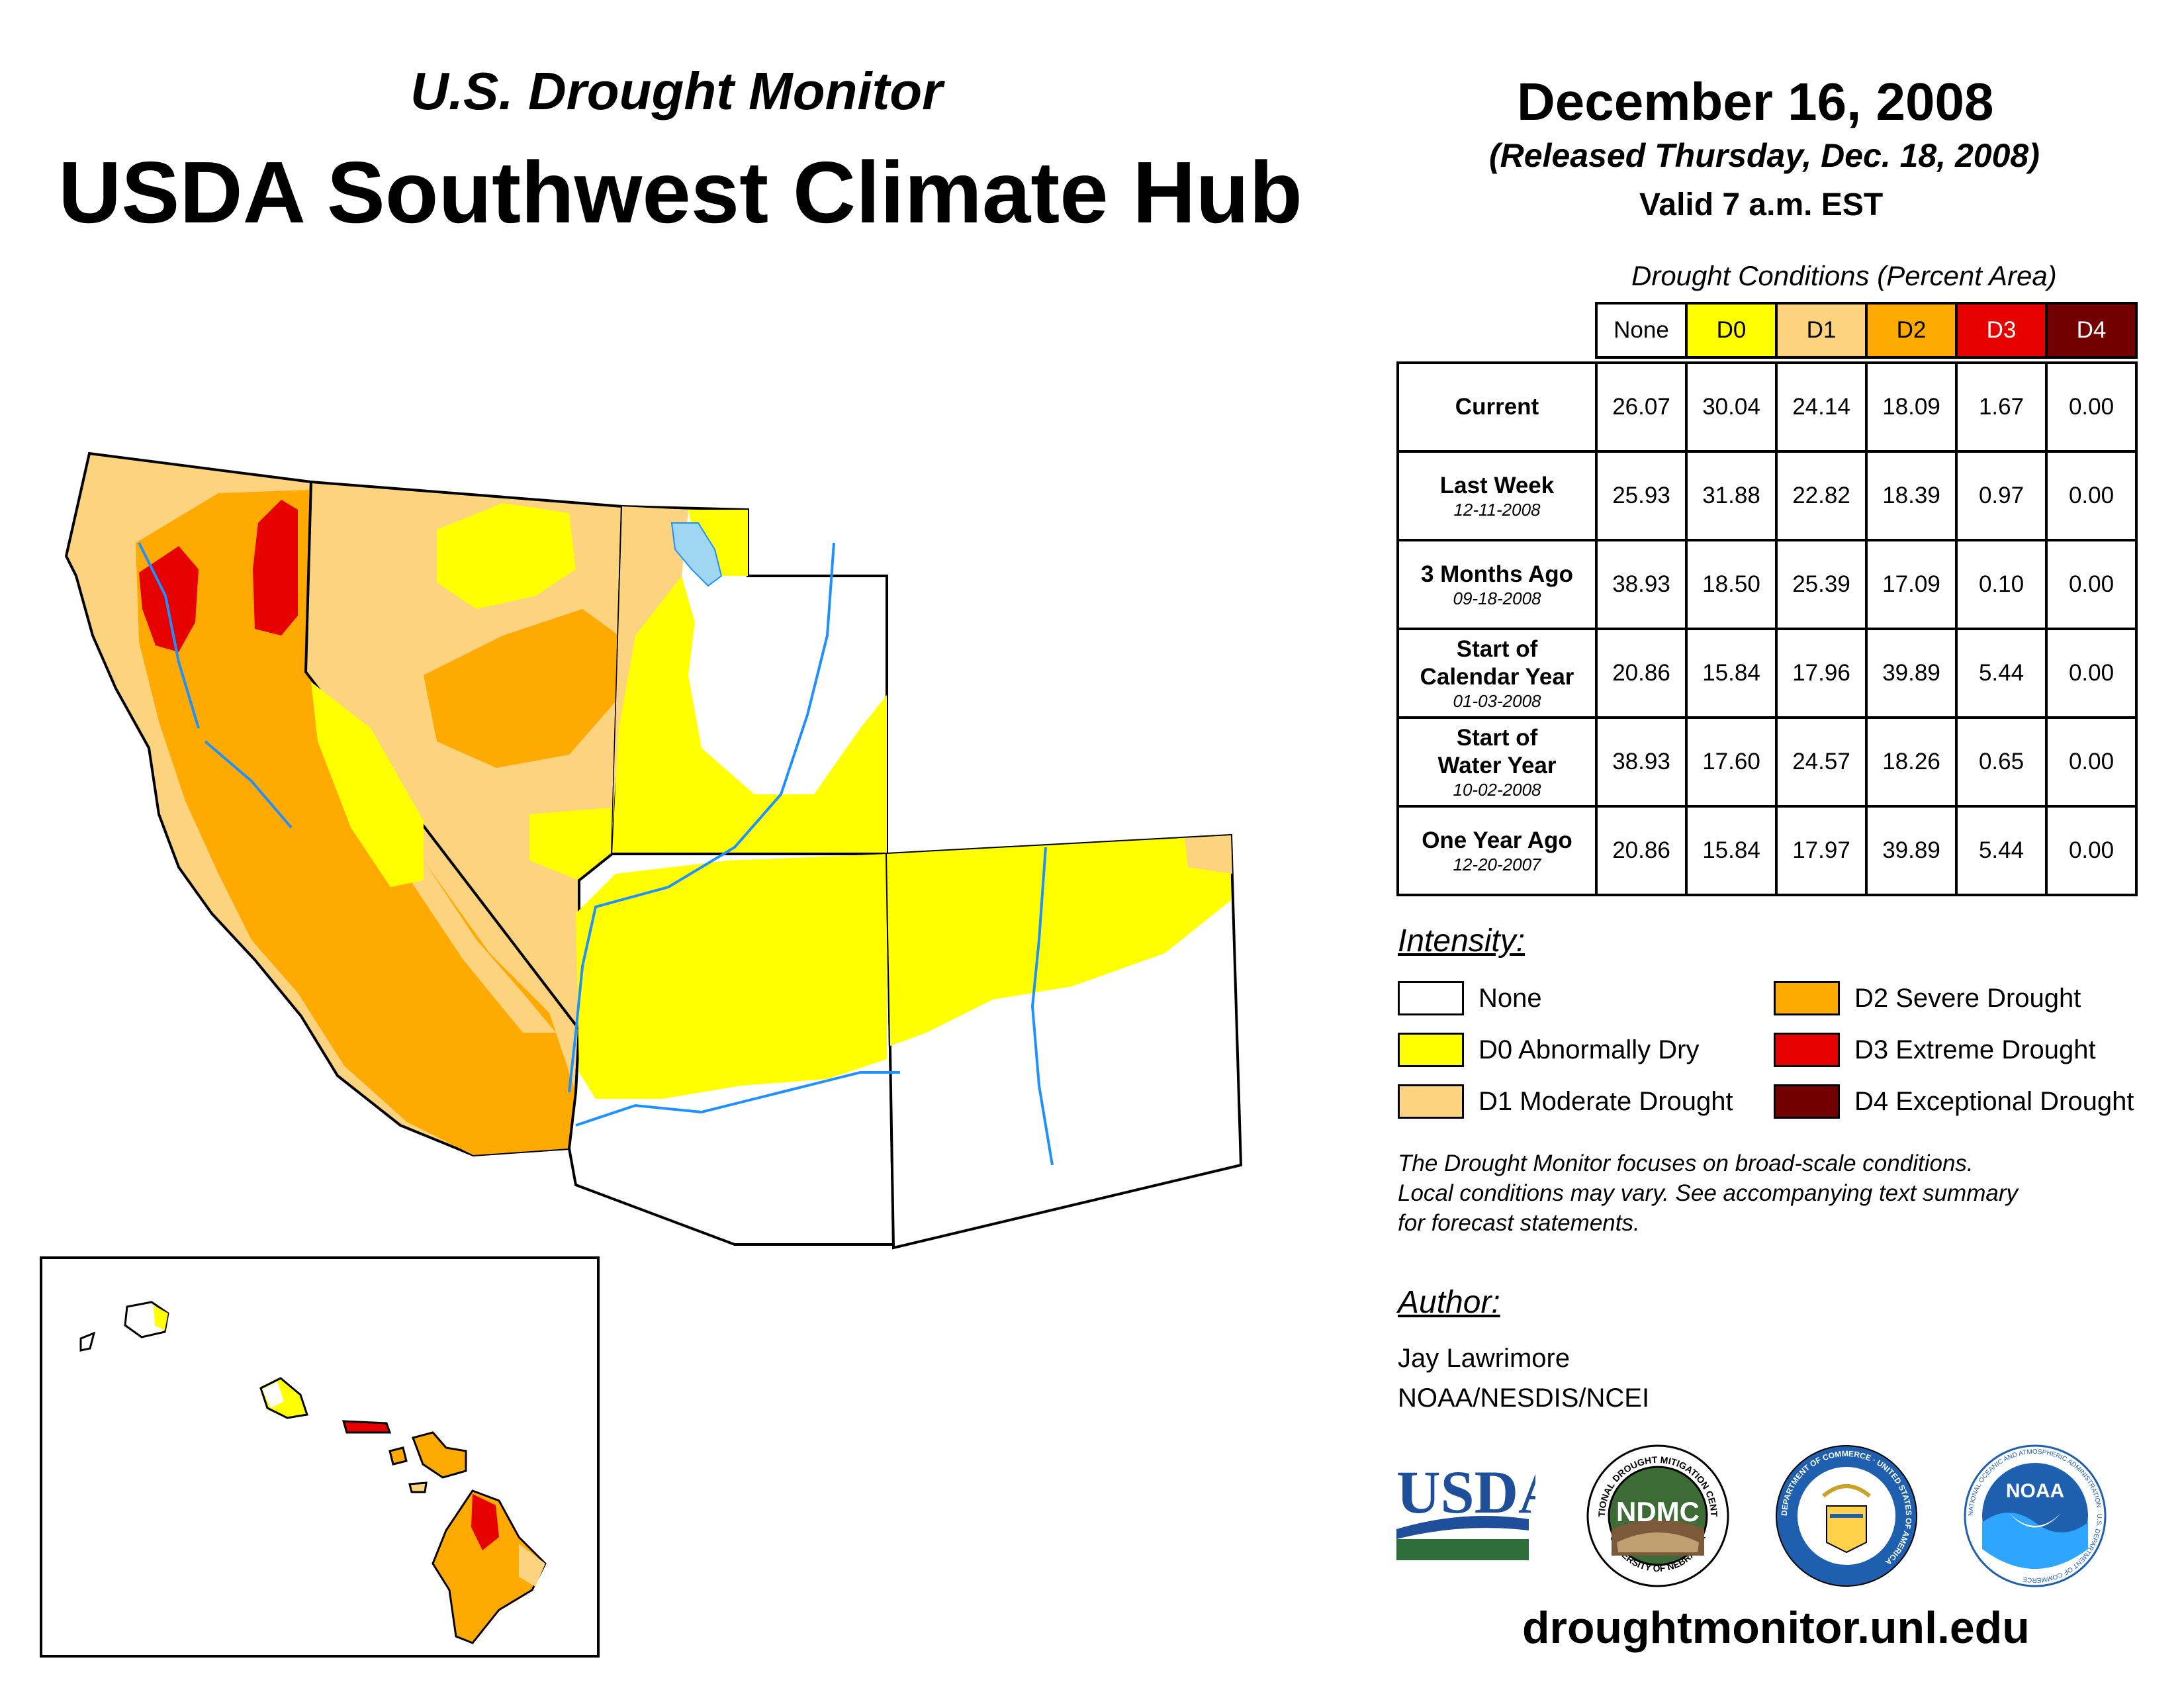 This screenshot has height=1688, width=2184. Describe the element at coordinates (1641, 850) in the screenshot. I see `table-cell: 20.86` at that location.